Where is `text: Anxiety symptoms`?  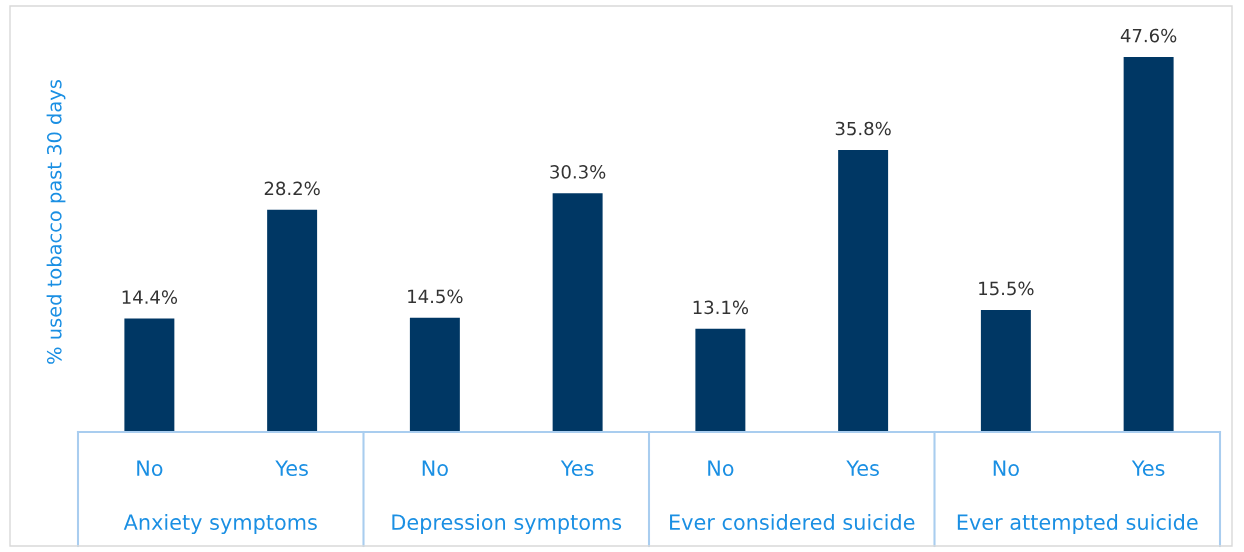 text: Anxiety symptoms is located at coordinates (220, 524).